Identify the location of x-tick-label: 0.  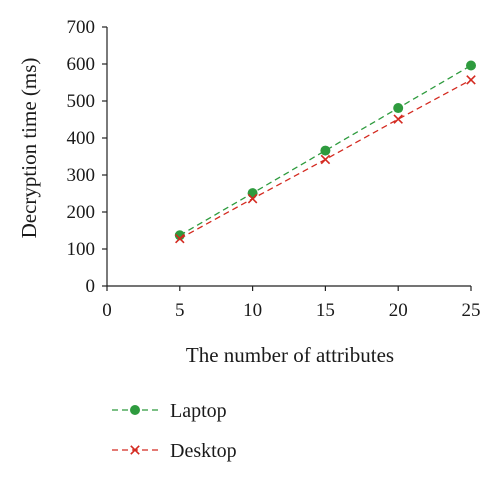
(107, 310).